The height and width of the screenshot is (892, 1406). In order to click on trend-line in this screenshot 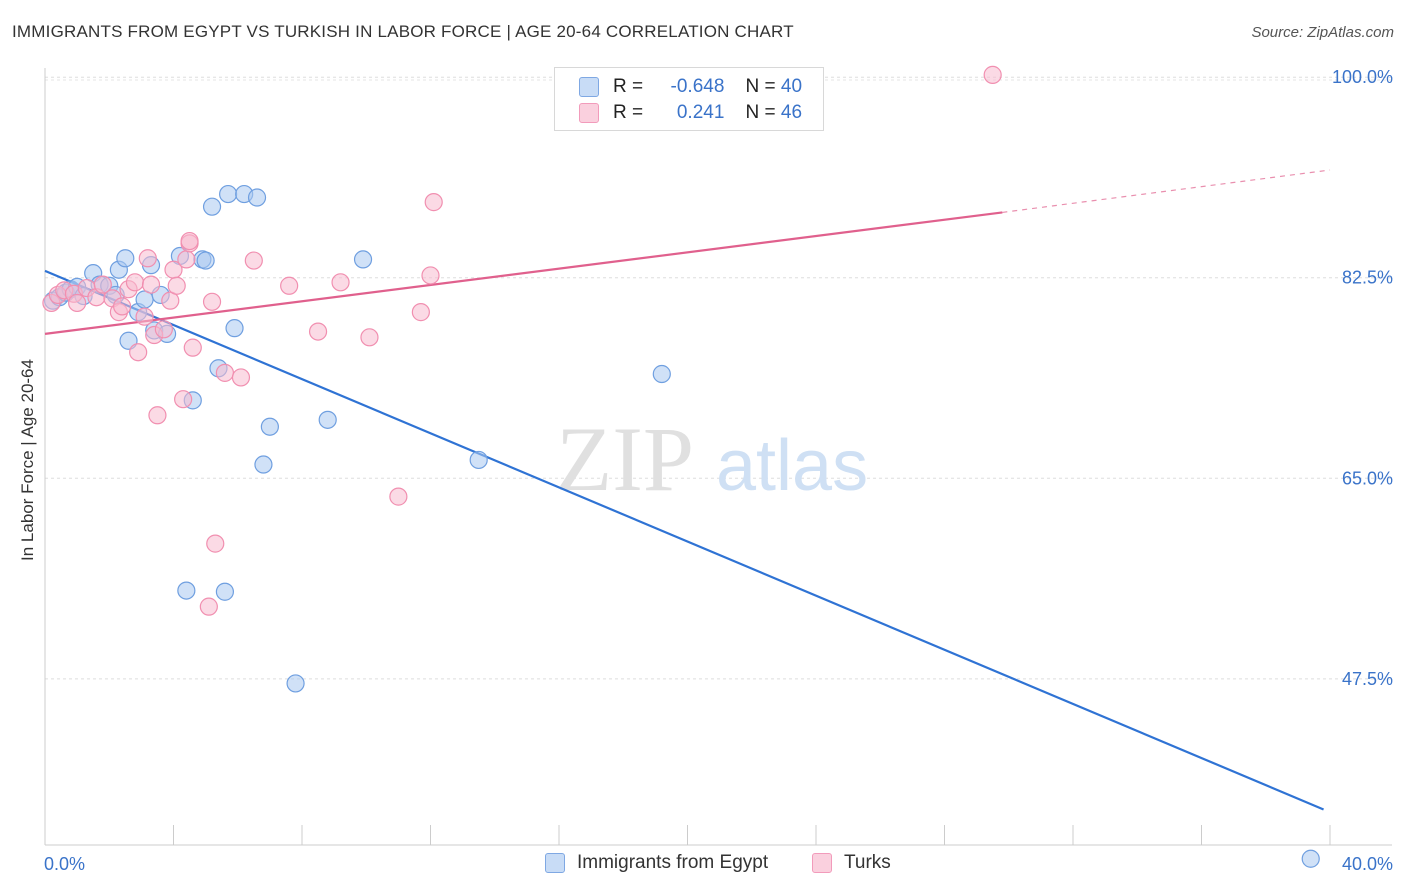, I will do `click(523, 273)`.